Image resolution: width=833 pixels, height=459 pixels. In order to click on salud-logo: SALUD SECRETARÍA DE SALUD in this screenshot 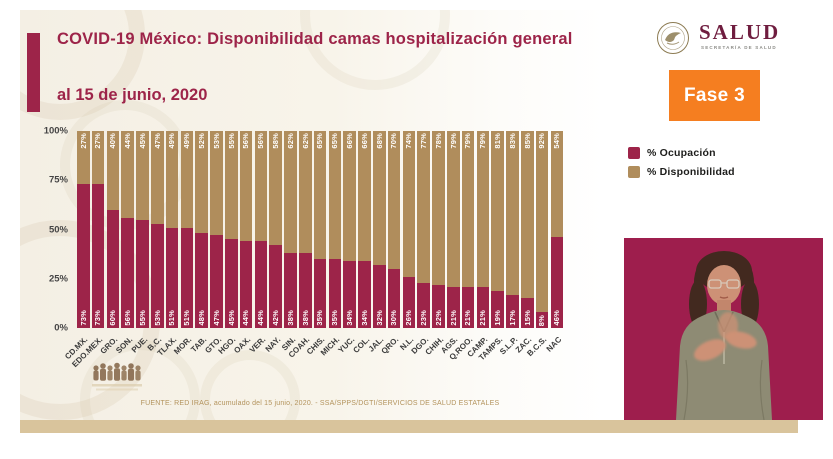, I will do `click(725, 37)`.